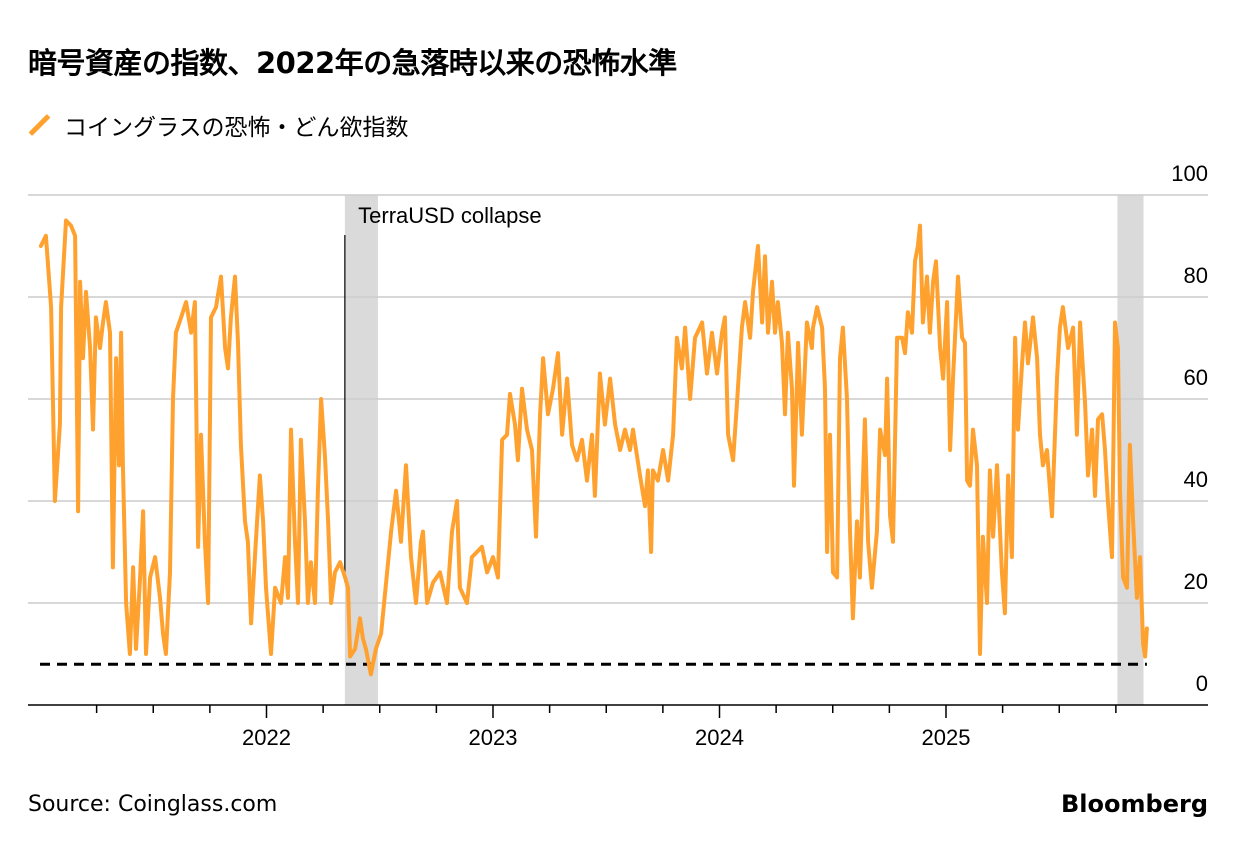  I want to click on y-tick-label: 60, so click(1196, 377).